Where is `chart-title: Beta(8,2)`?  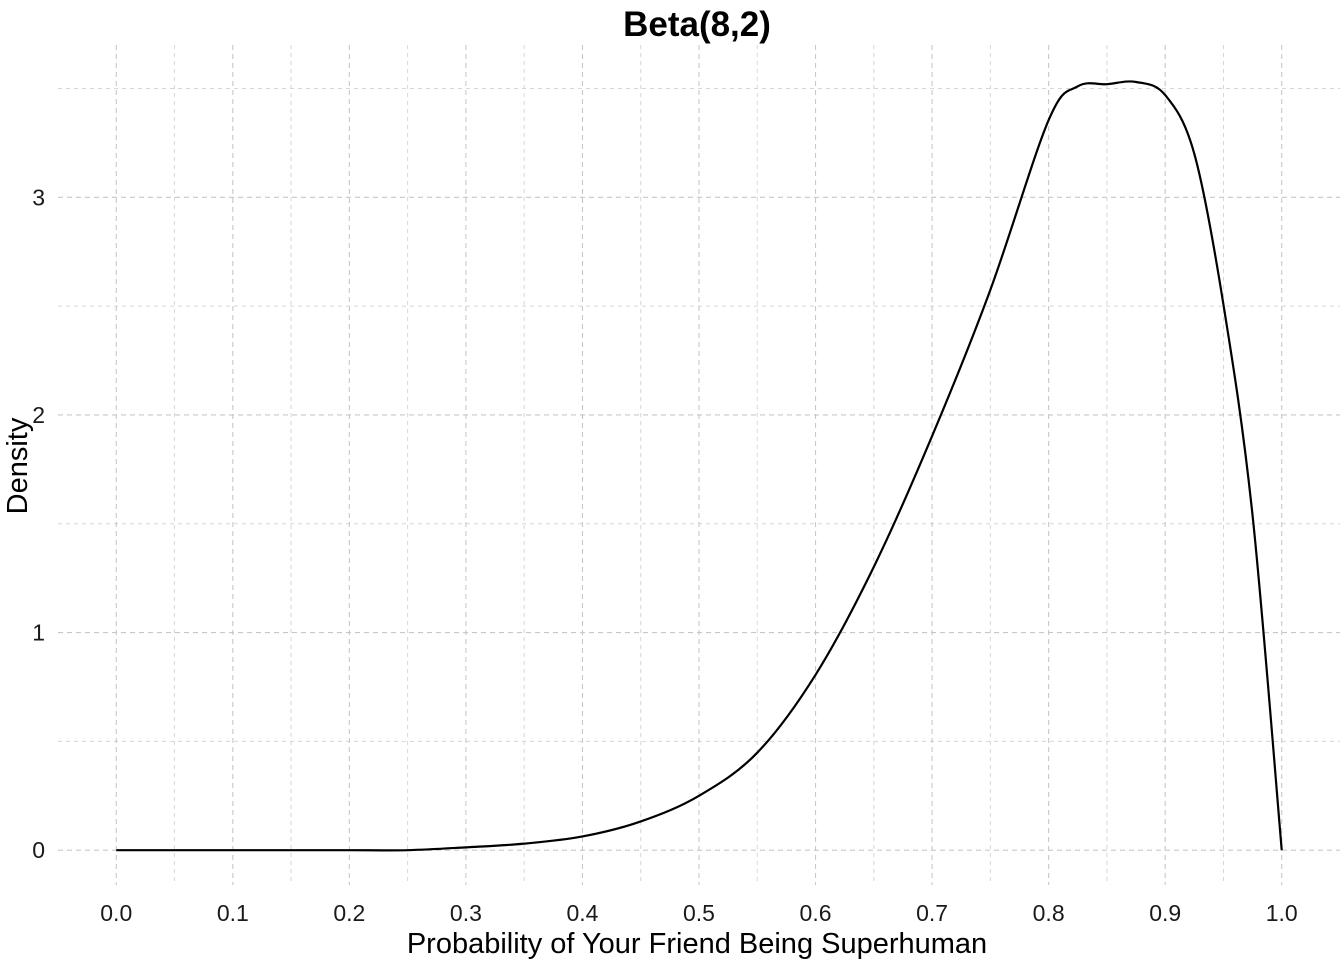 chart-title: Beta(8,2) is located at coordinates (697, 24).